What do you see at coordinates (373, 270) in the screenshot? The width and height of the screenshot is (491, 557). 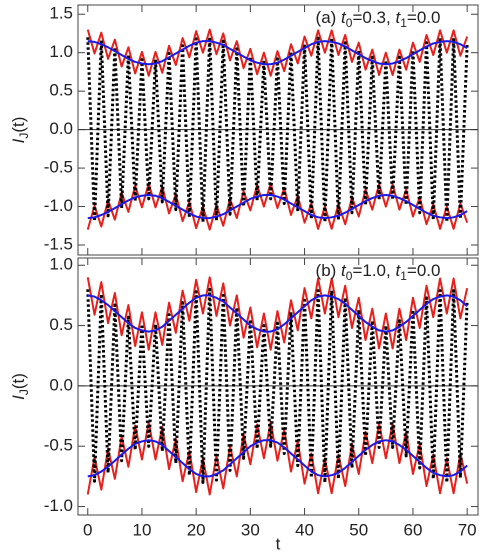 I see `text-part: =1.0,` at bounding box center [373, 270].